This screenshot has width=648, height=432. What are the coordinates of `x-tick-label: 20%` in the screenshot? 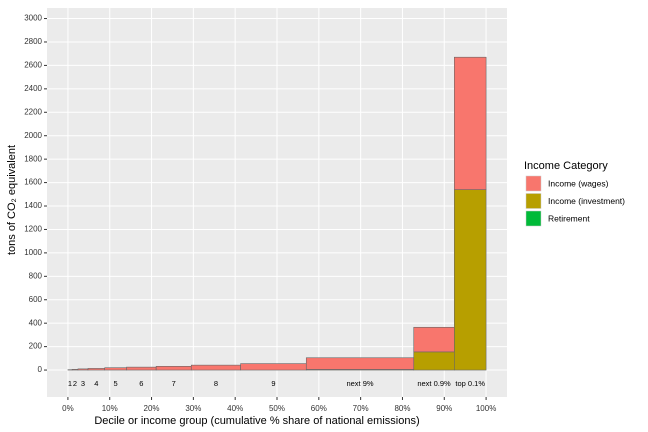 It's located at (152, 408).